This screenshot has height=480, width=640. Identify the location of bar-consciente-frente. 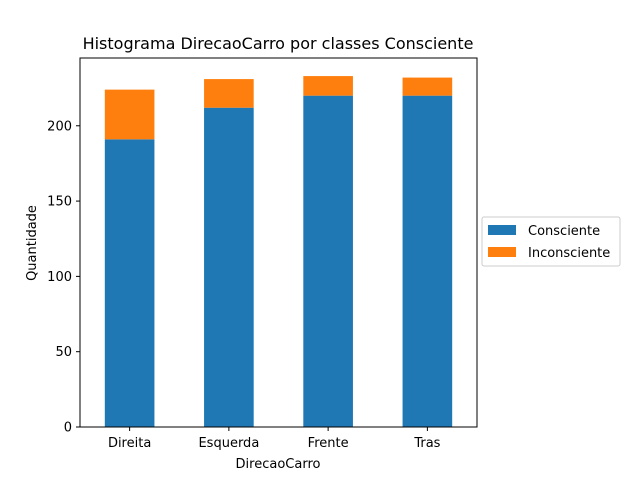
(328, 261).